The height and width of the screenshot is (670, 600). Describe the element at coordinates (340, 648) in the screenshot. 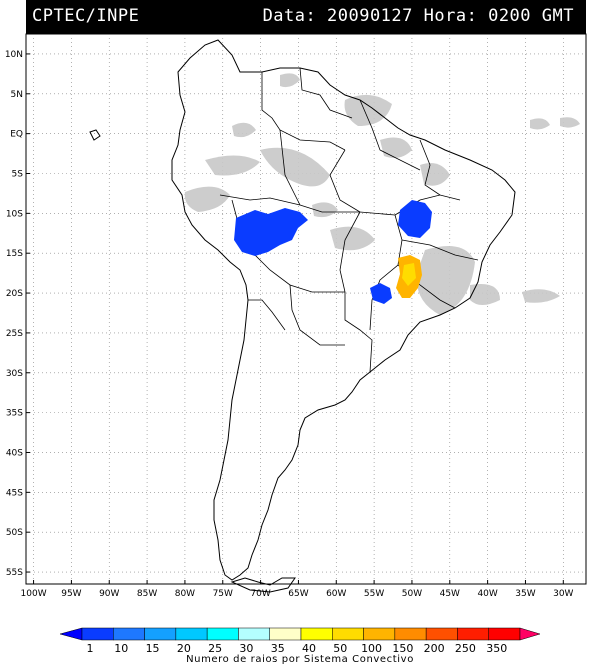

I see `legend-label: 50` at that location.